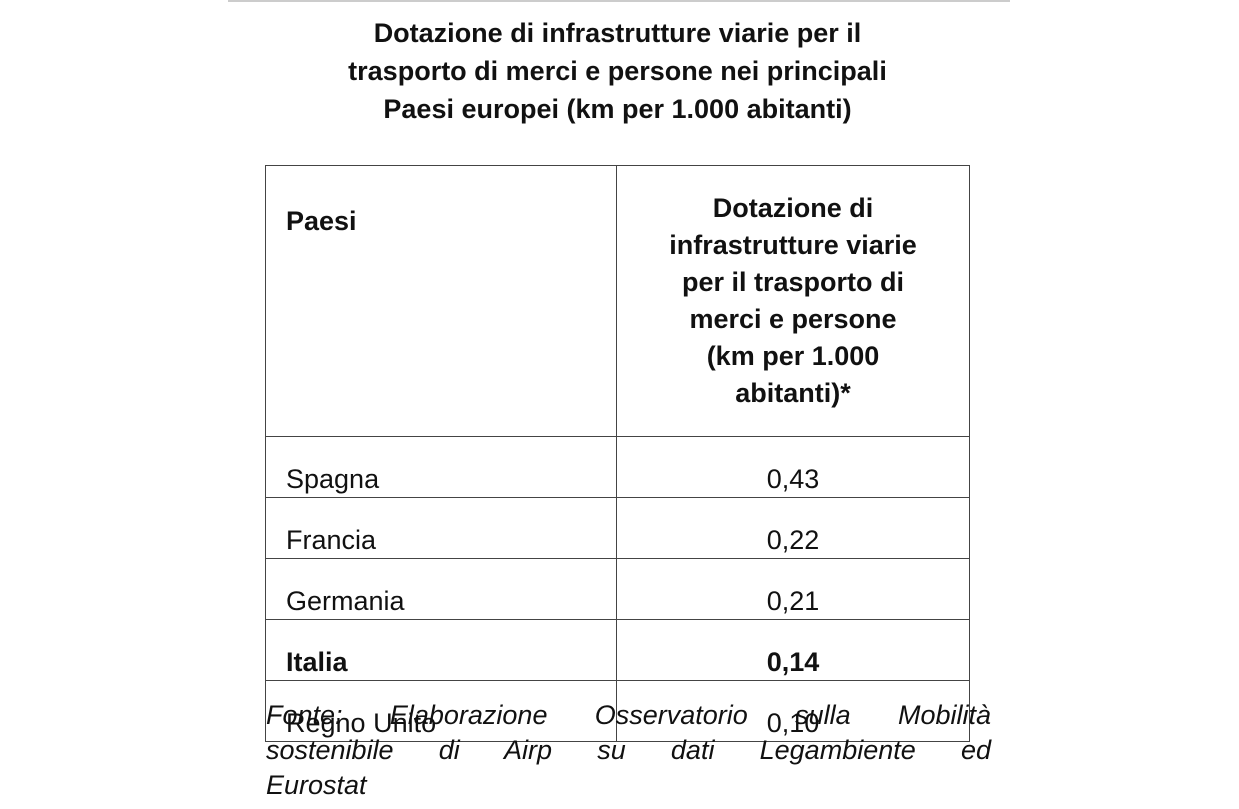  I want to click on header-line: merci e persone, so click(793, 319).